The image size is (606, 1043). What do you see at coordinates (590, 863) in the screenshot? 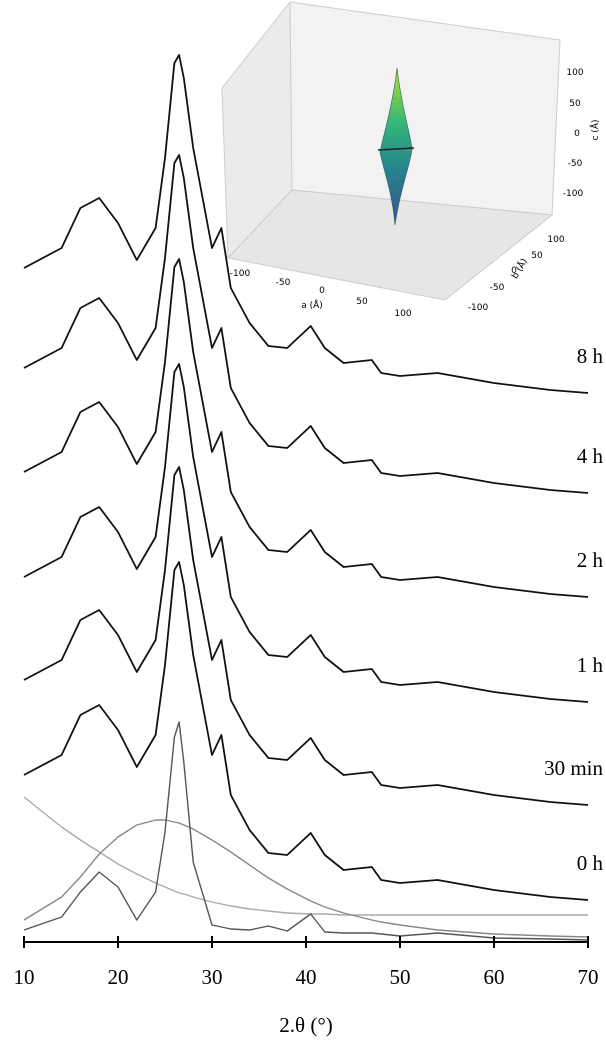
I see `series-label: 0 h` at bounding box center [590, 863].